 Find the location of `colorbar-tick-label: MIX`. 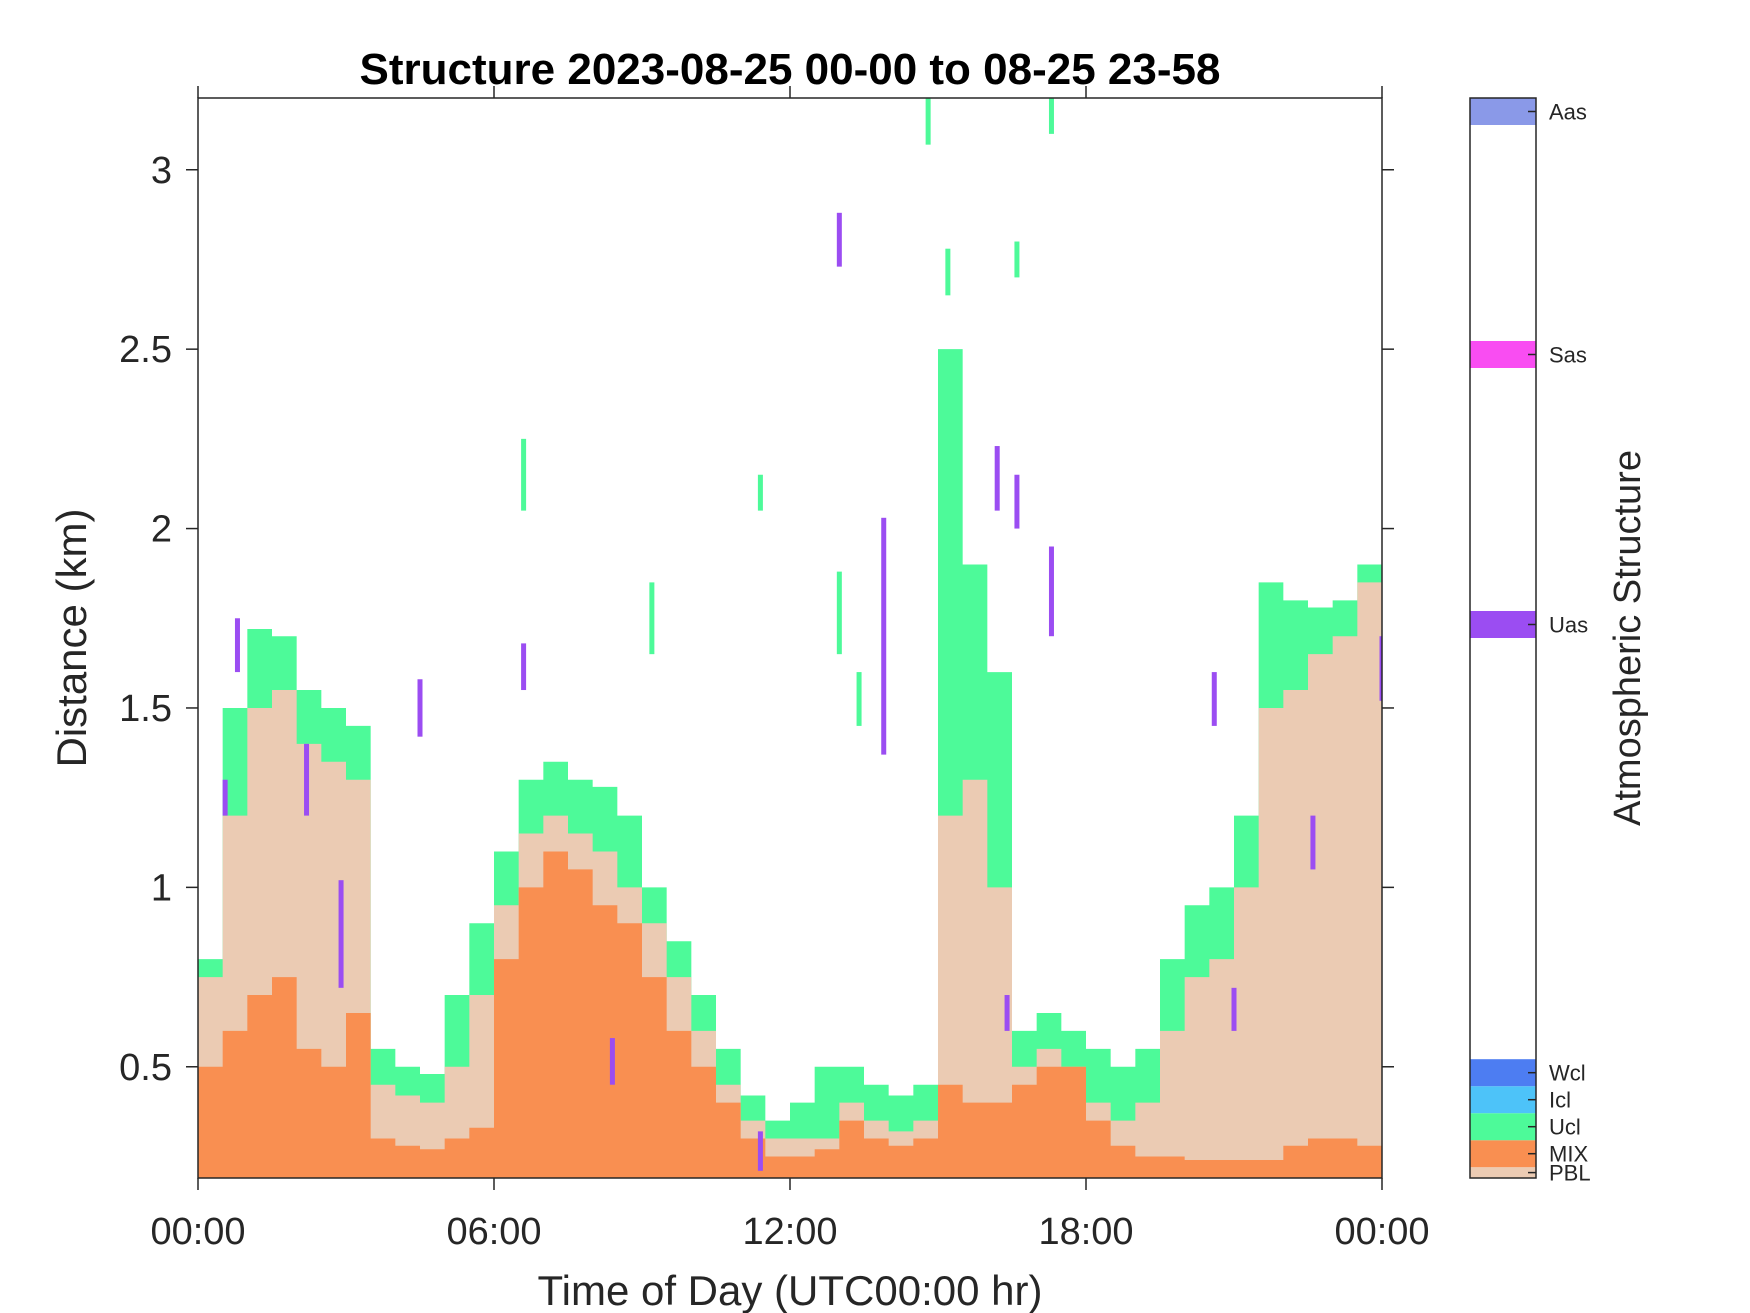

colorbar-tick-label: MIX is located at coordinates (1568, 1154).